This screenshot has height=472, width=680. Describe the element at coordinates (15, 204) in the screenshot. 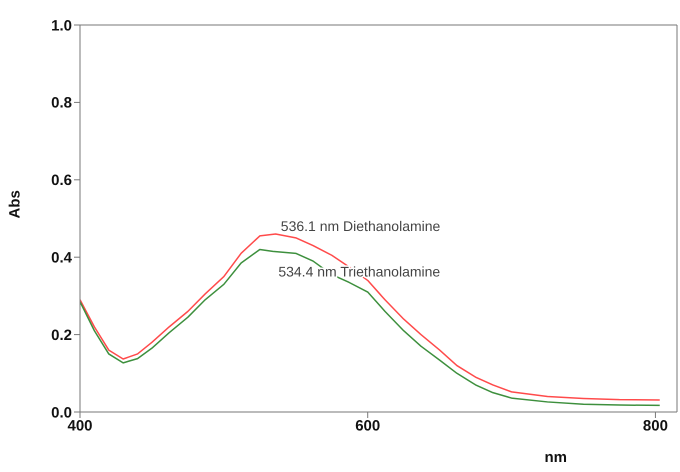

I see `y-axis-title: Abs` at that location.